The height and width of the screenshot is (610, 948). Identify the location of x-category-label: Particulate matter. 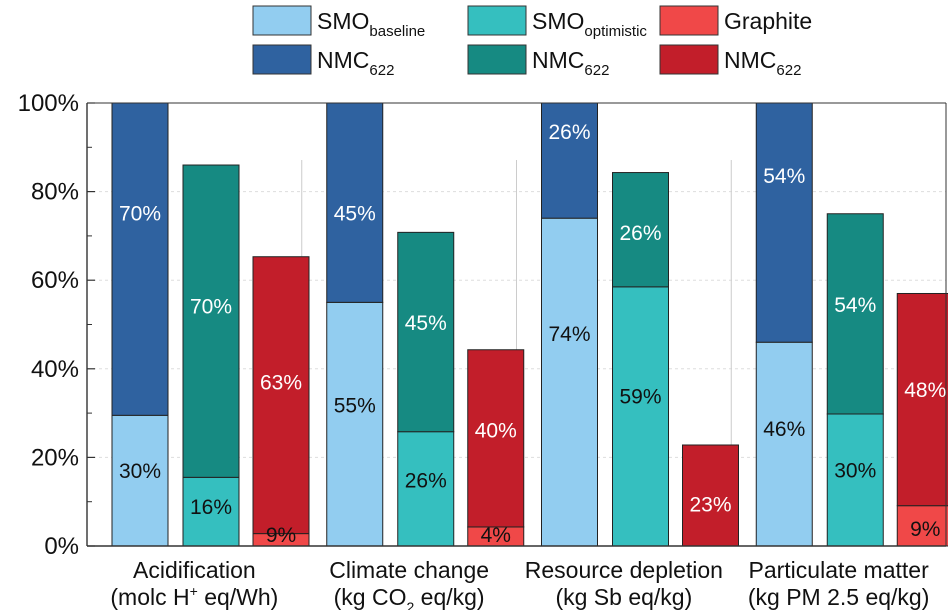
(839, 570).